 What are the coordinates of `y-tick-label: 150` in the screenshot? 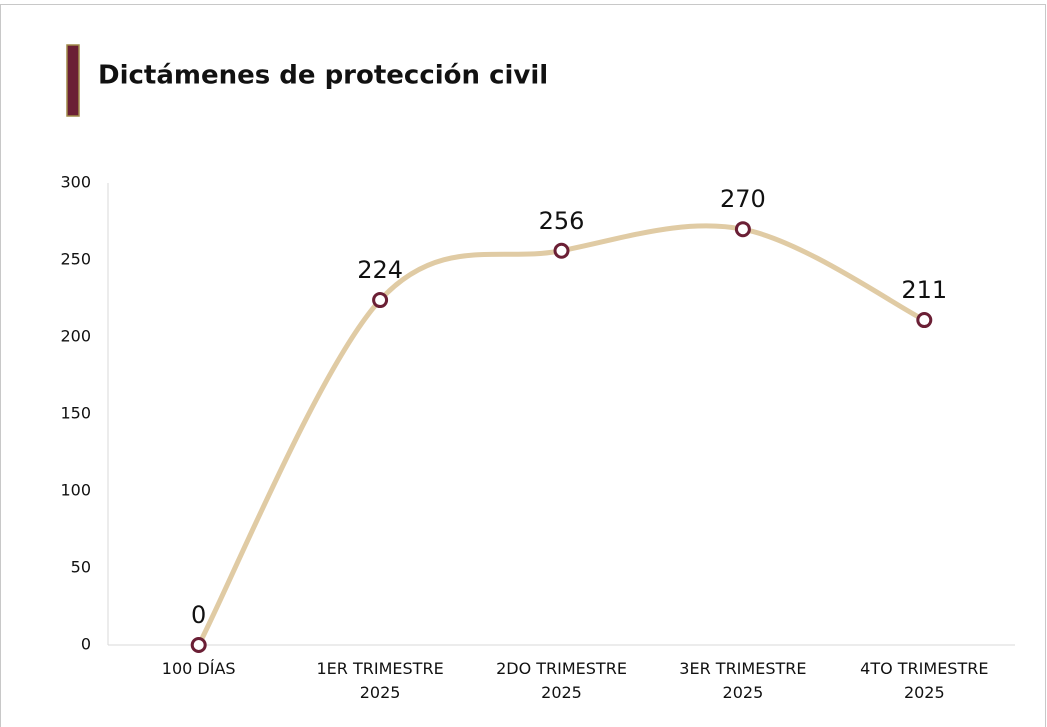 It's located at (75, 413).